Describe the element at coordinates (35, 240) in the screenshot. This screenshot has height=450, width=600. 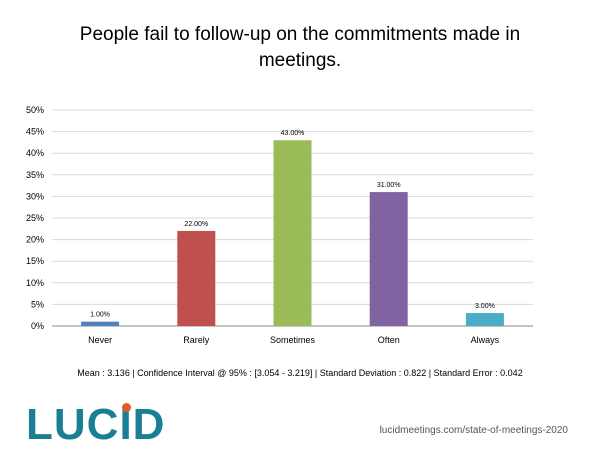
I see `y-tick-label: 20%` at that location.